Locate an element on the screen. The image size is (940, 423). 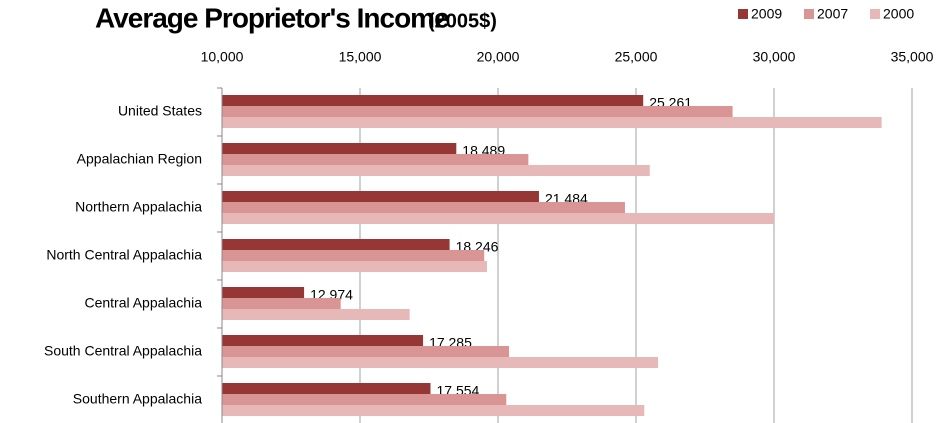
y-tick-label: North Central Appalachia is located at coordinates (124, 255).